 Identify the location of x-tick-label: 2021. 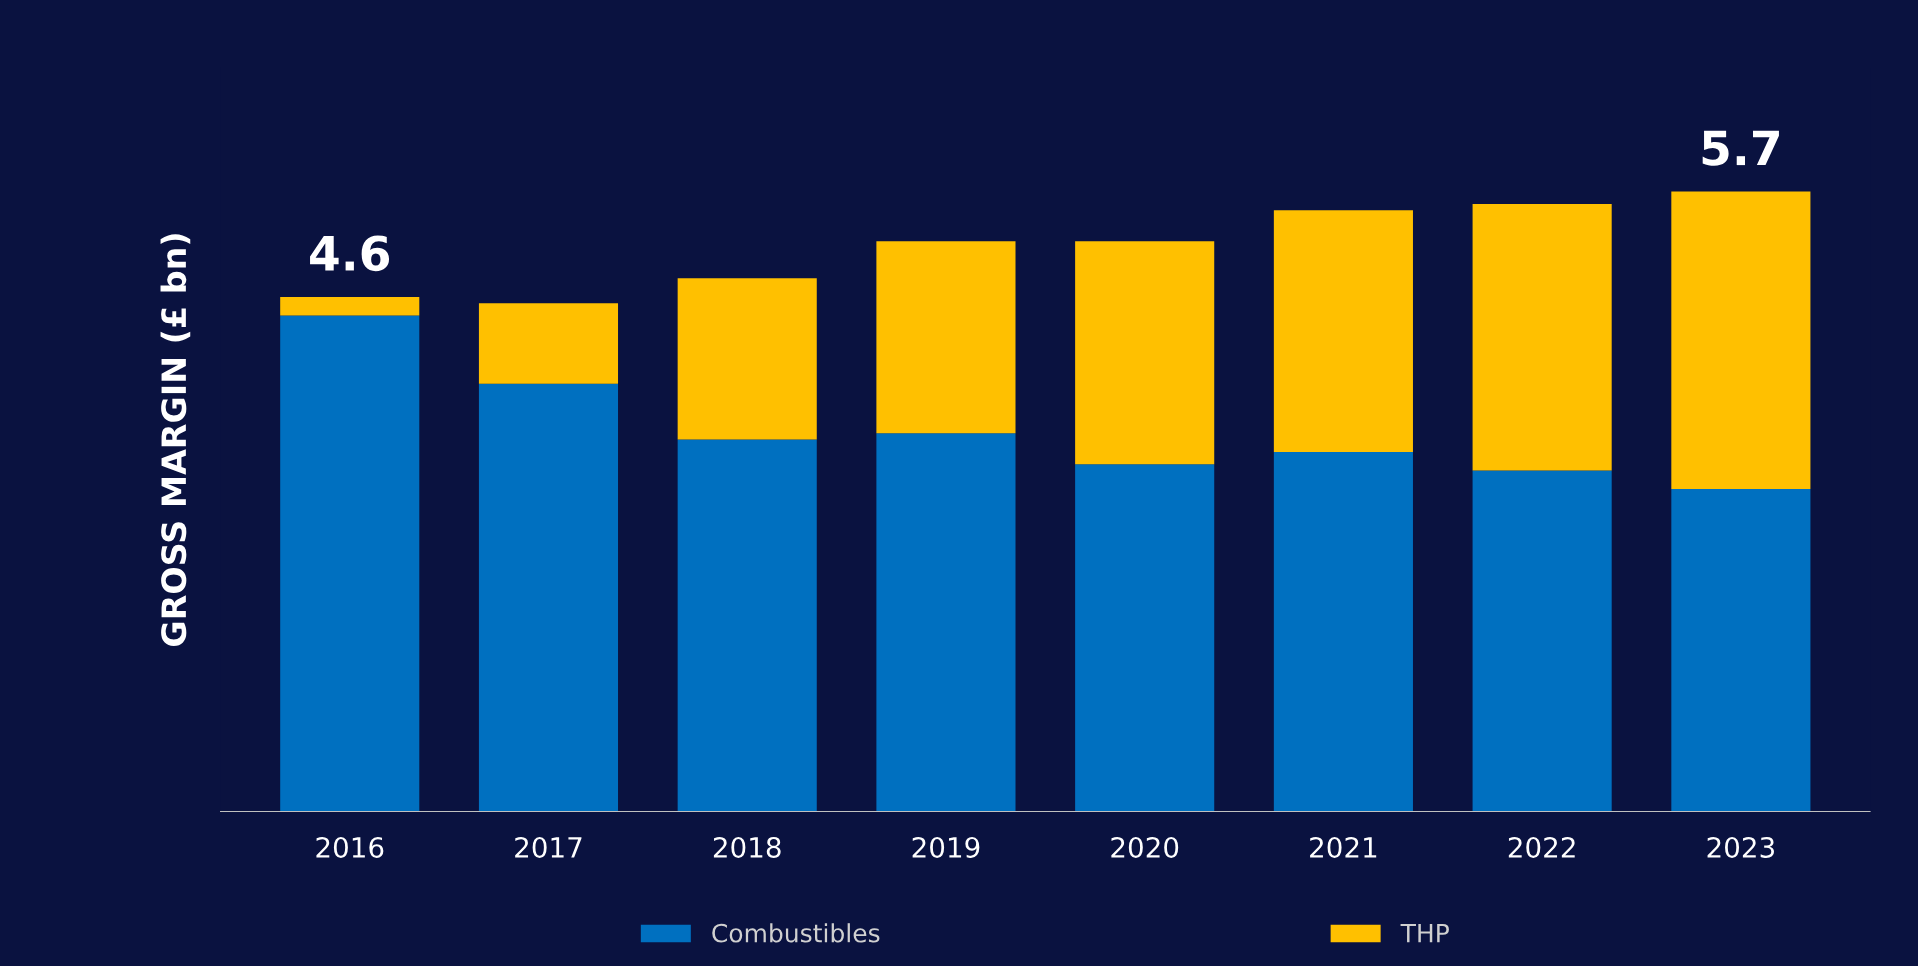
(1343, 847).